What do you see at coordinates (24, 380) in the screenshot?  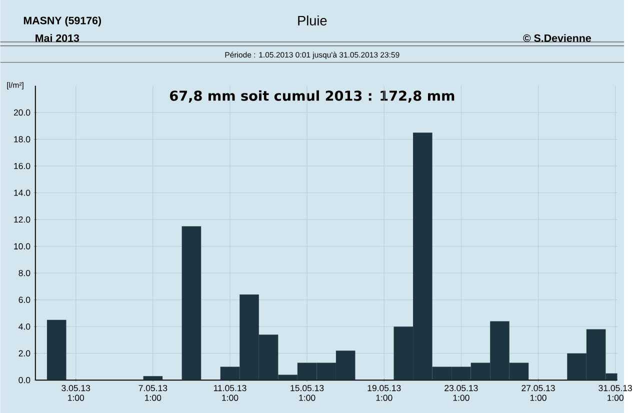 I see `y-tick-label: 0.0` at bounding box center [24, 380].